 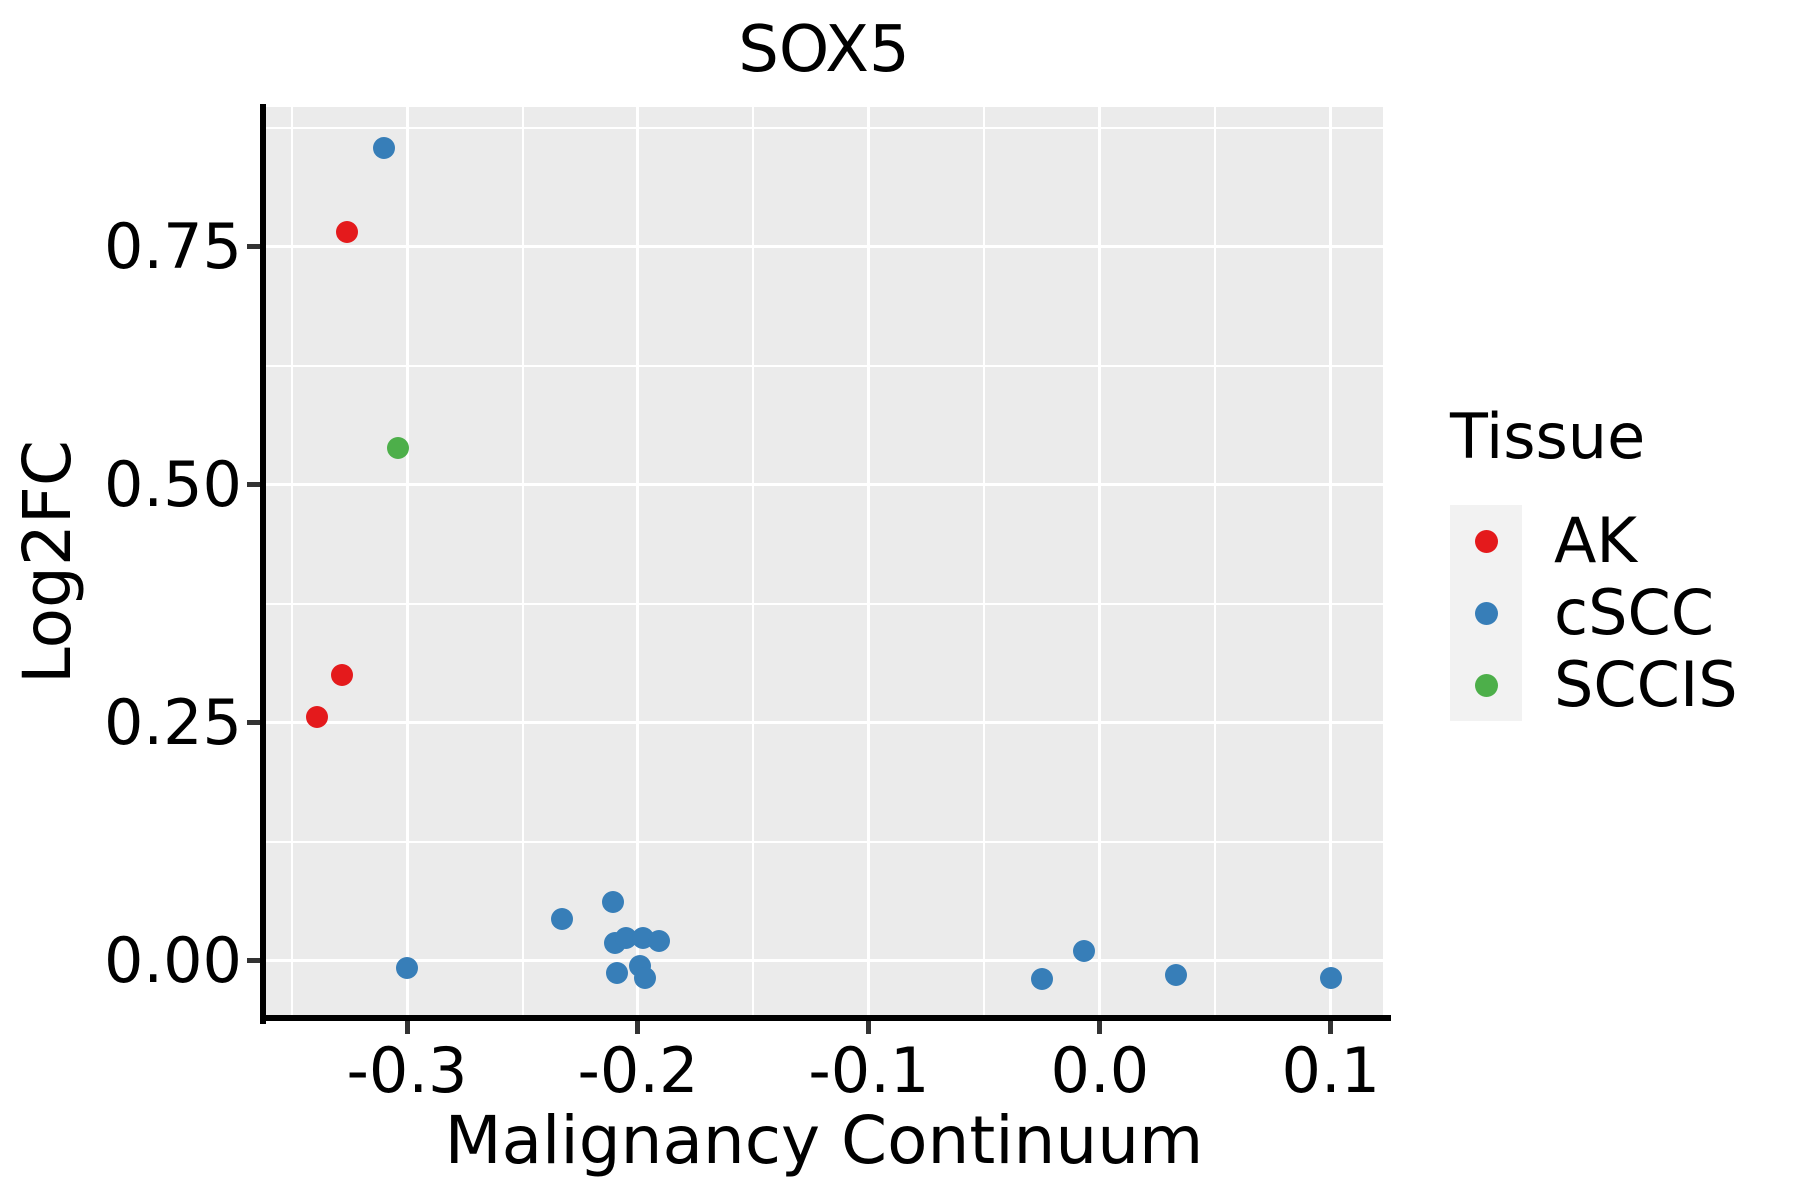 I want to click on legend-item-AK: AK, so click(x=1594, y=541).